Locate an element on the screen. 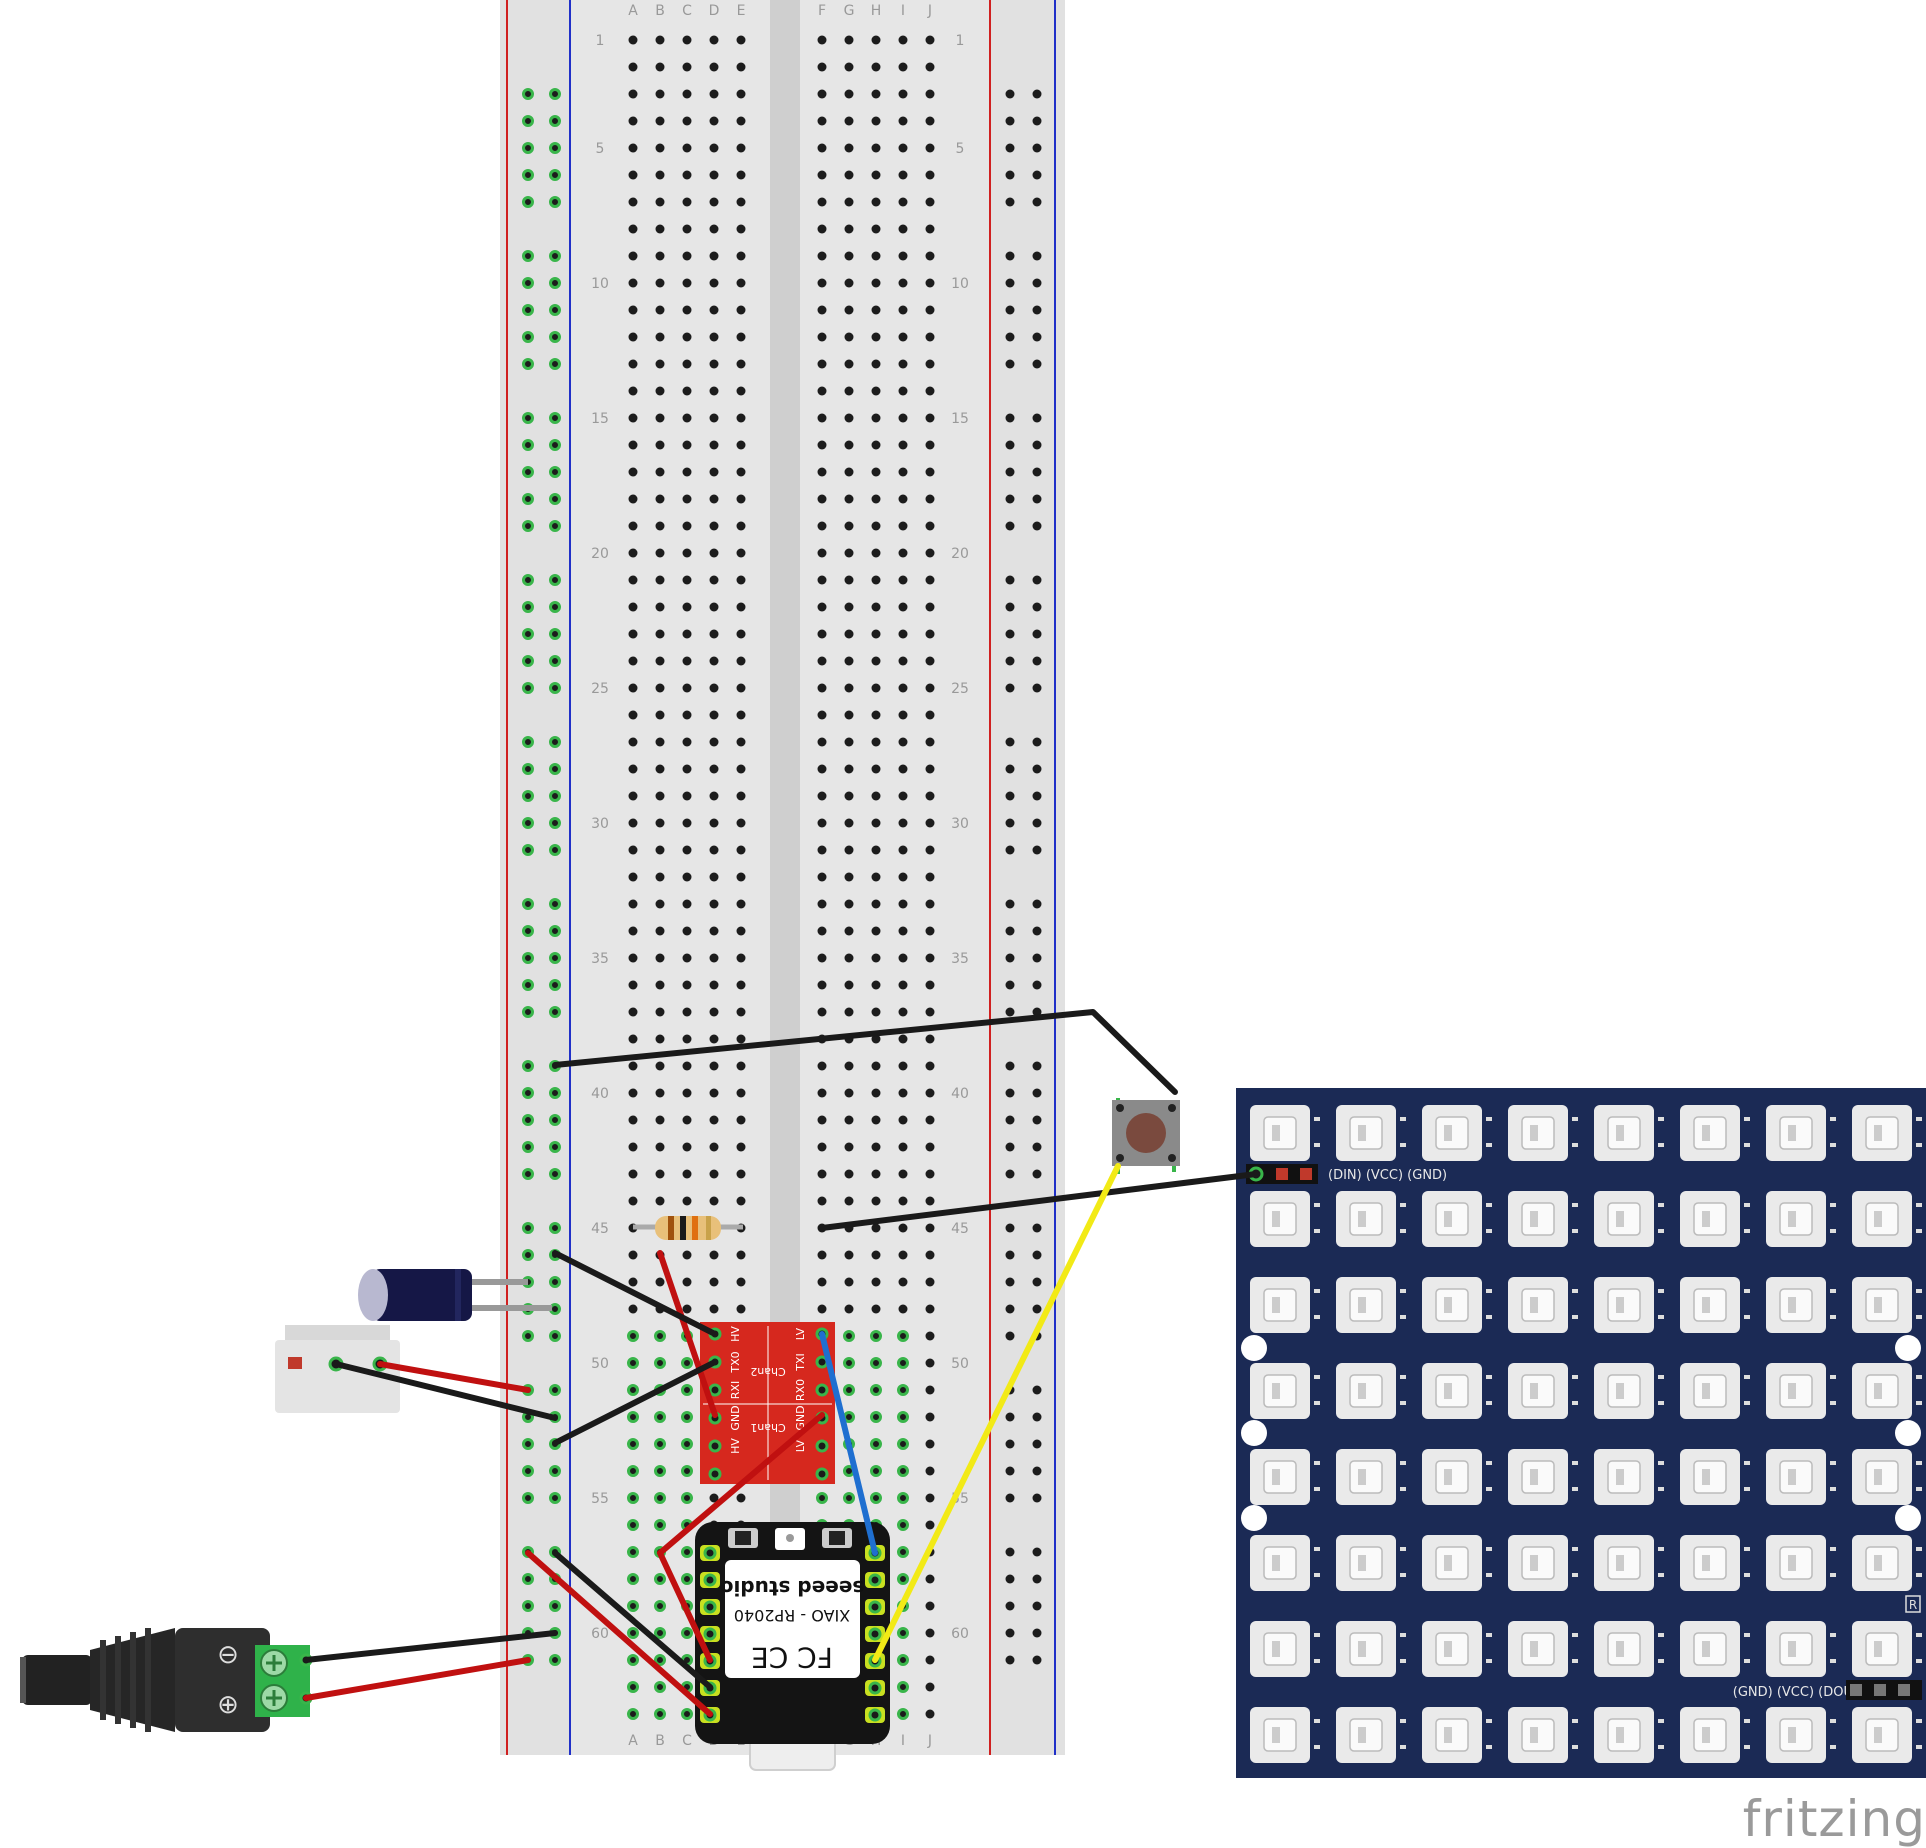 The width and height of the screenshot is (1926, 1848). wire-blue-shifter-to-xiao is located at coordinates (848, 1443).